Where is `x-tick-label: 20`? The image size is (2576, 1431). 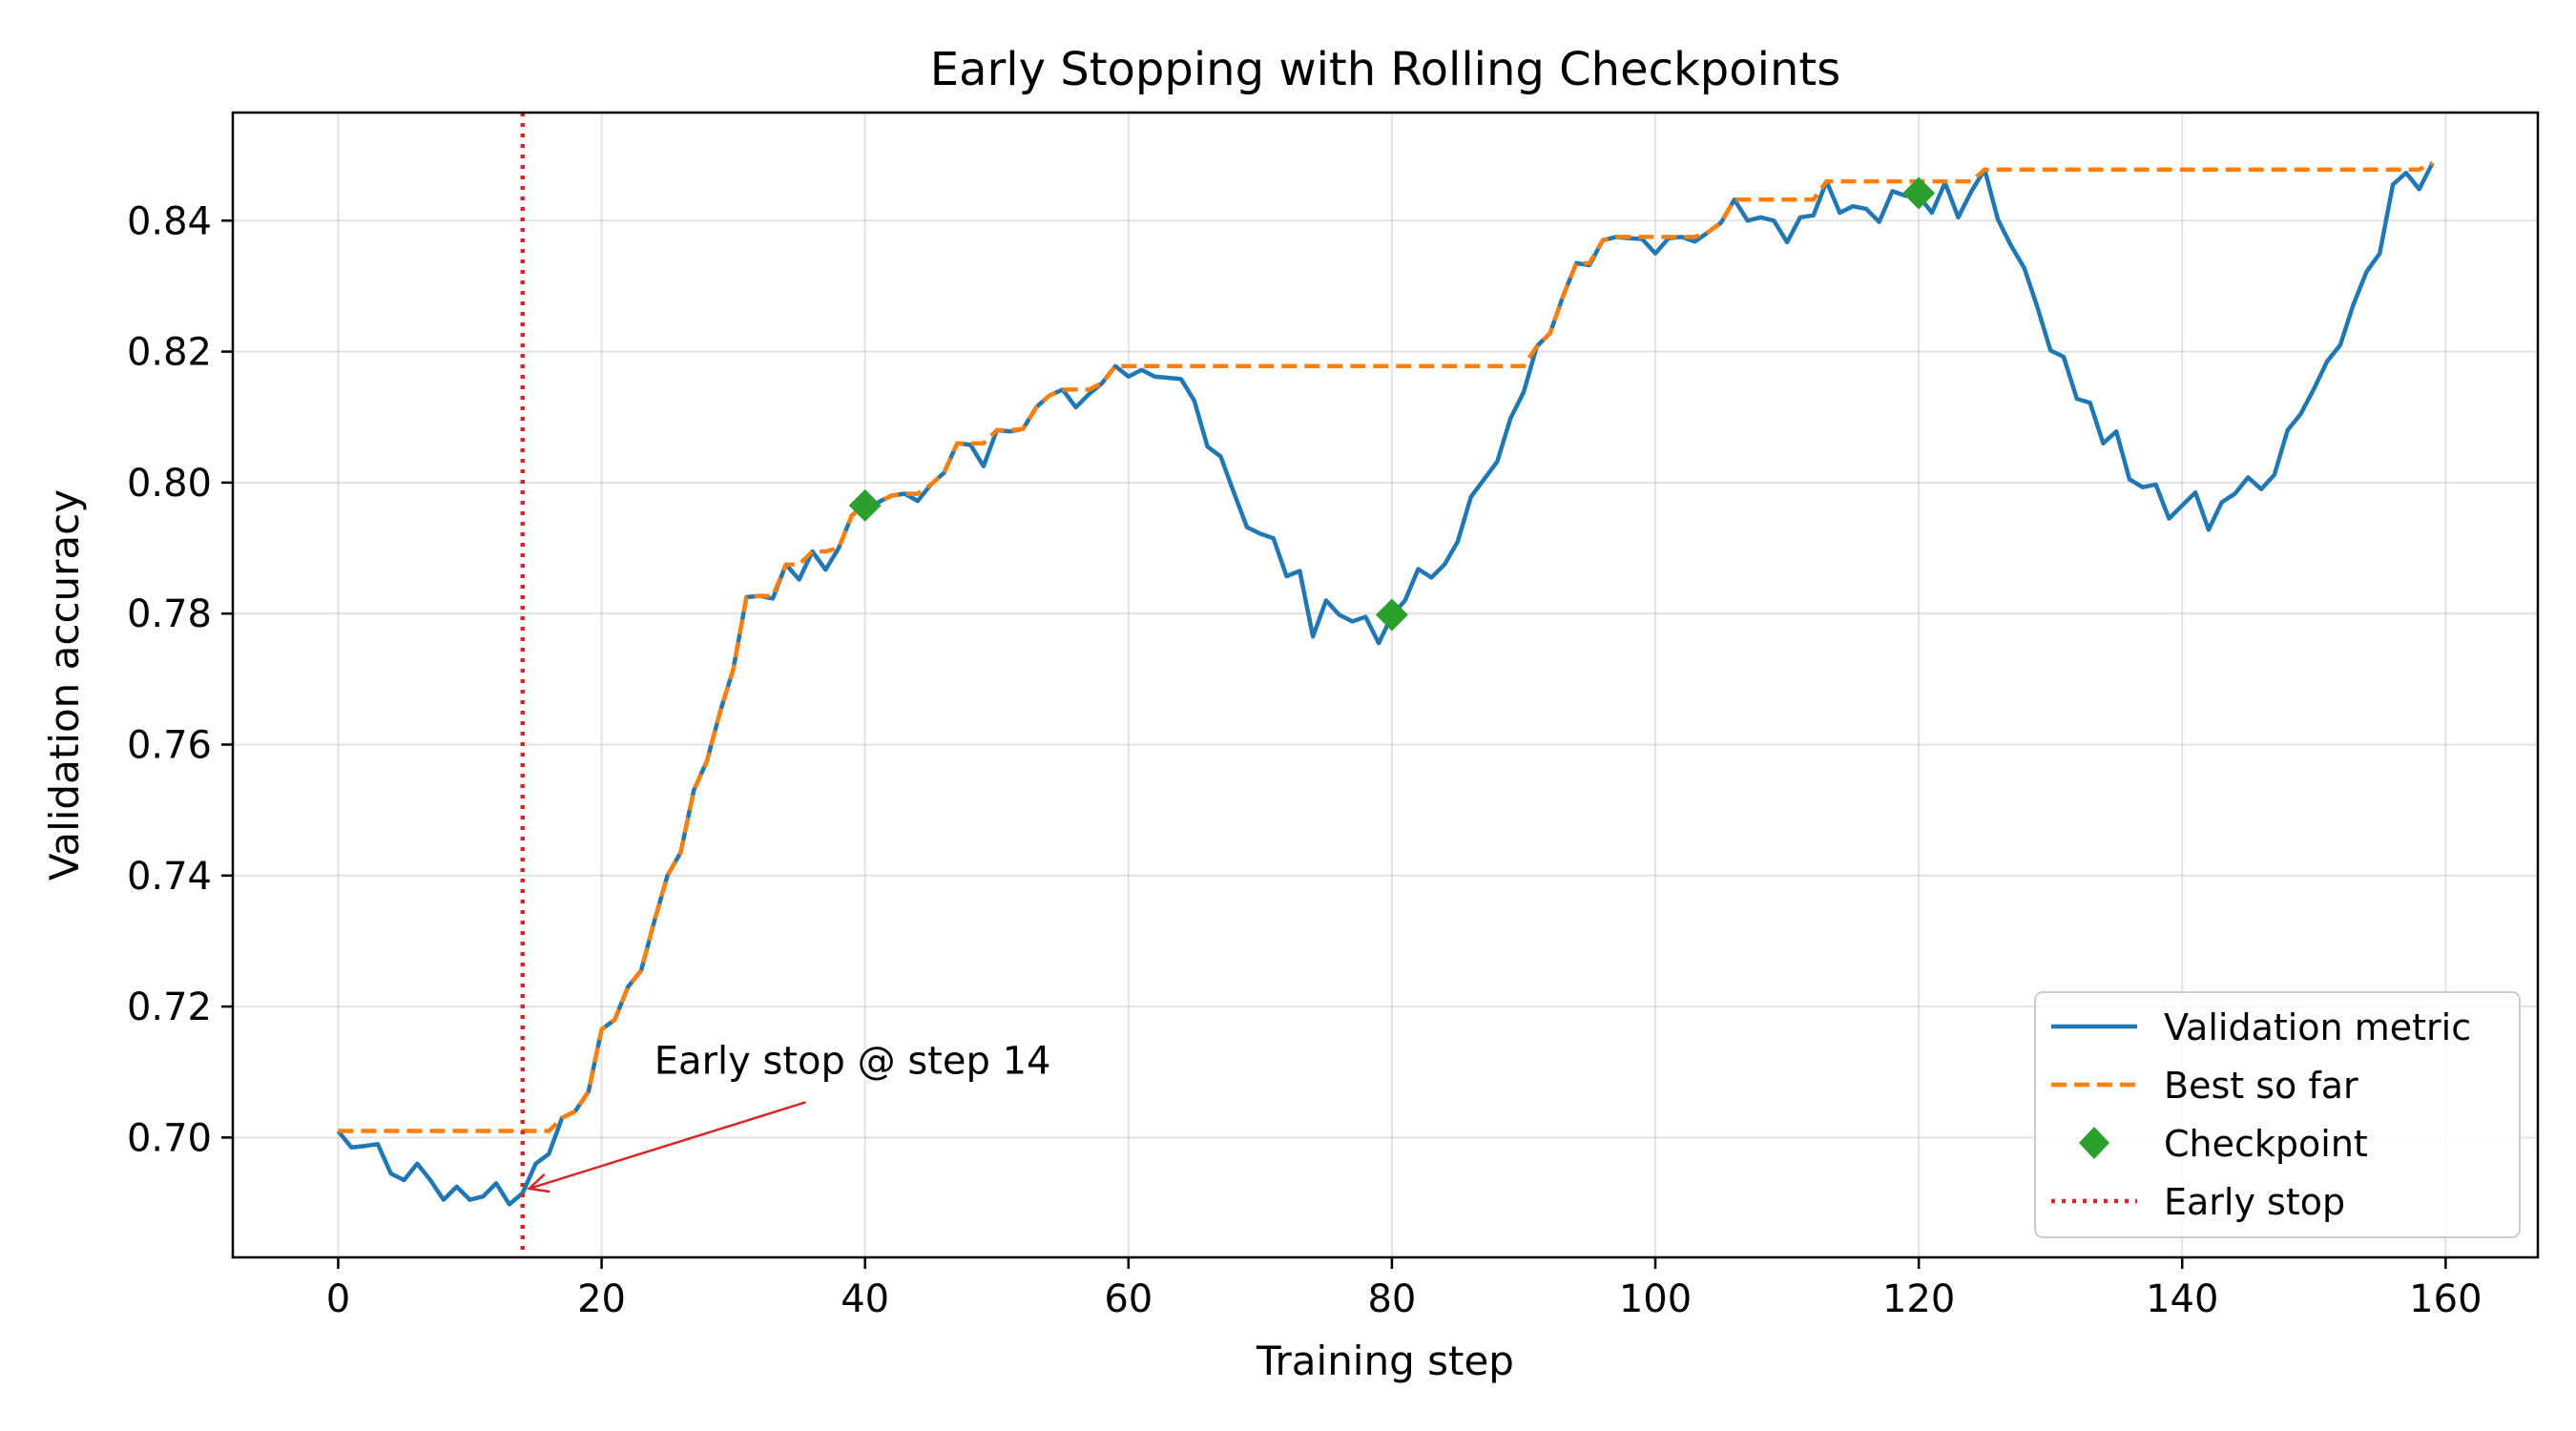
x-tick-label: 20 is located at coordinates (601, 1299).